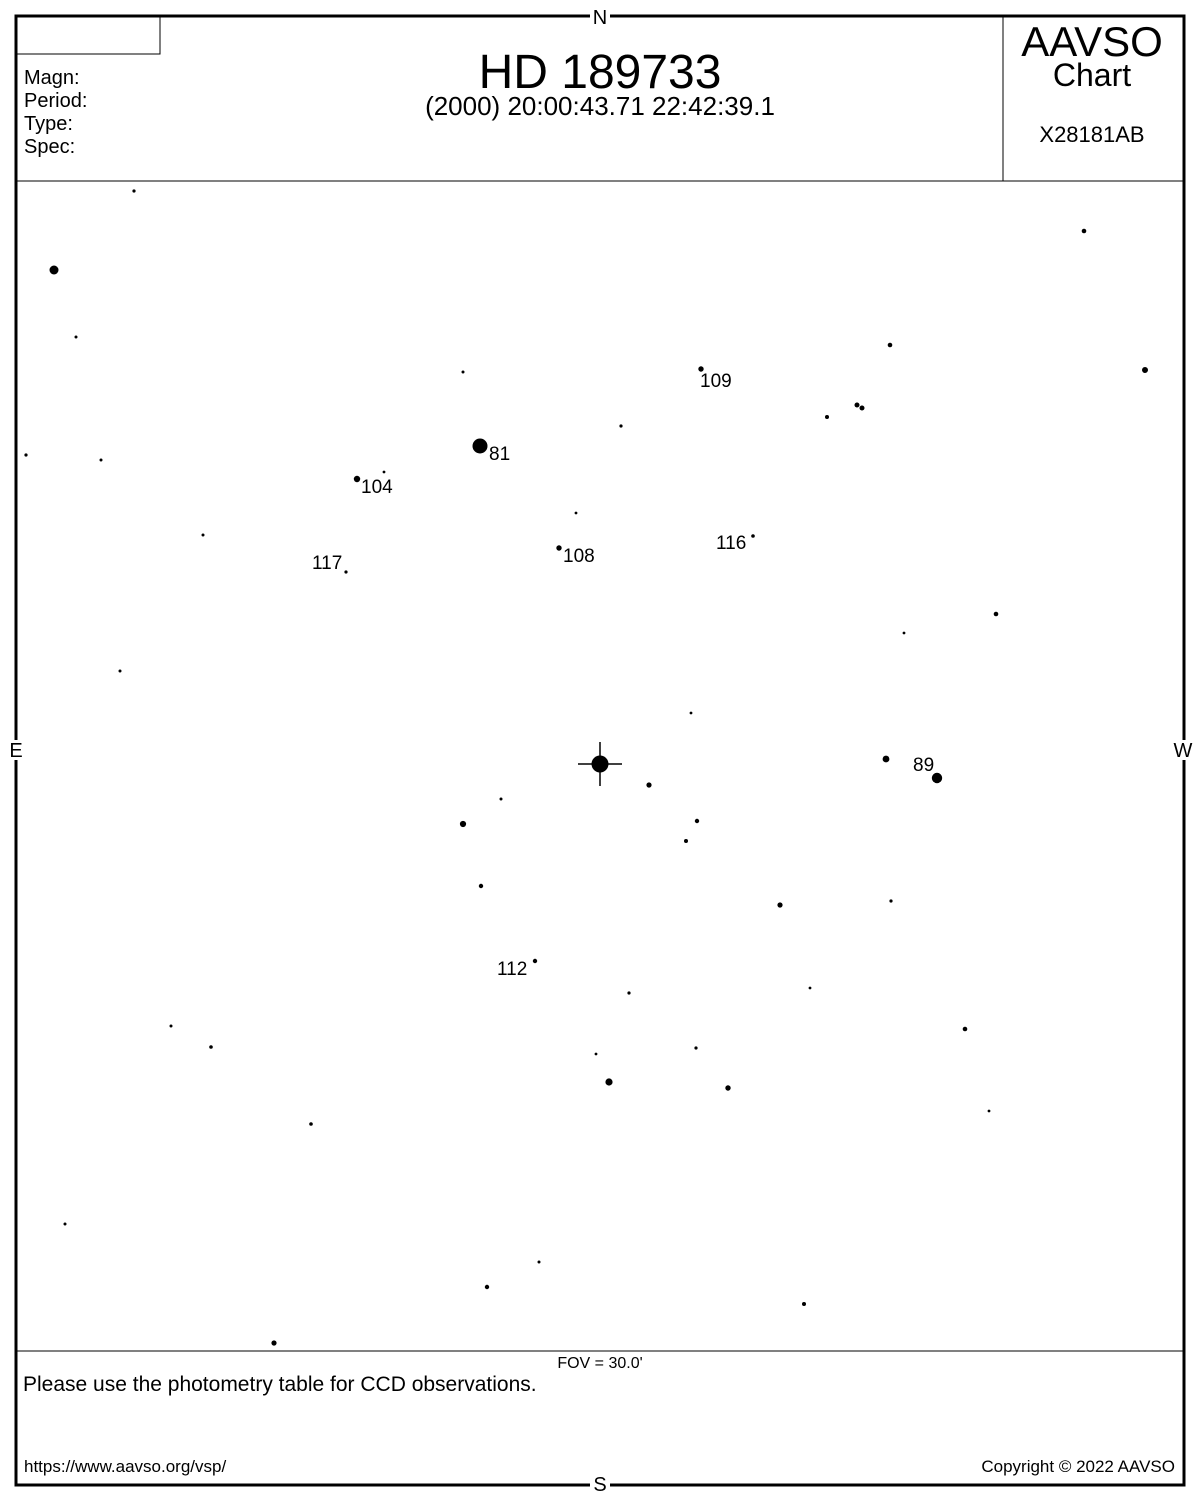 The height and width of the screenshot is (1500, 1200). What do you see at coordinates (923, 765) in the screenshot?
I see `comp-label-89: 89` at bounding box center [923, 765].